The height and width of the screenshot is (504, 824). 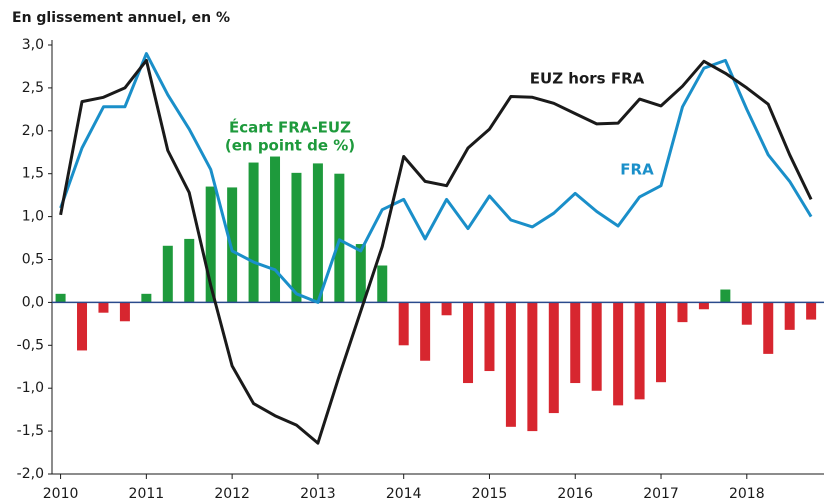 I want to click on x-tick-label: 2012, so click(x=232, y=494).